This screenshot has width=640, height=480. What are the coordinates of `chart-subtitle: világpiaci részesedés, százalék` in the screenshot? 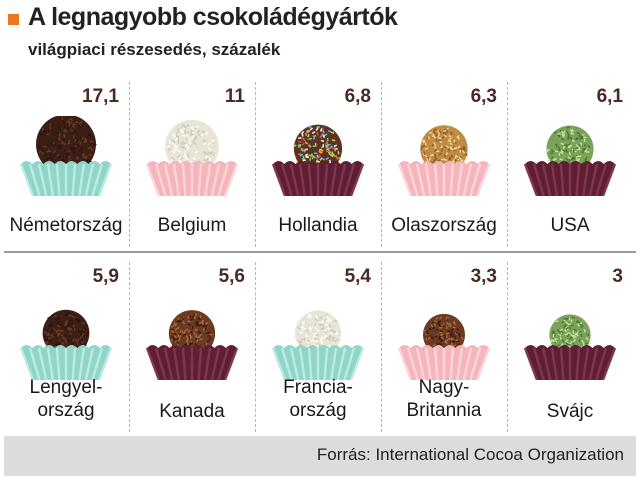 It's located at (154, 49).